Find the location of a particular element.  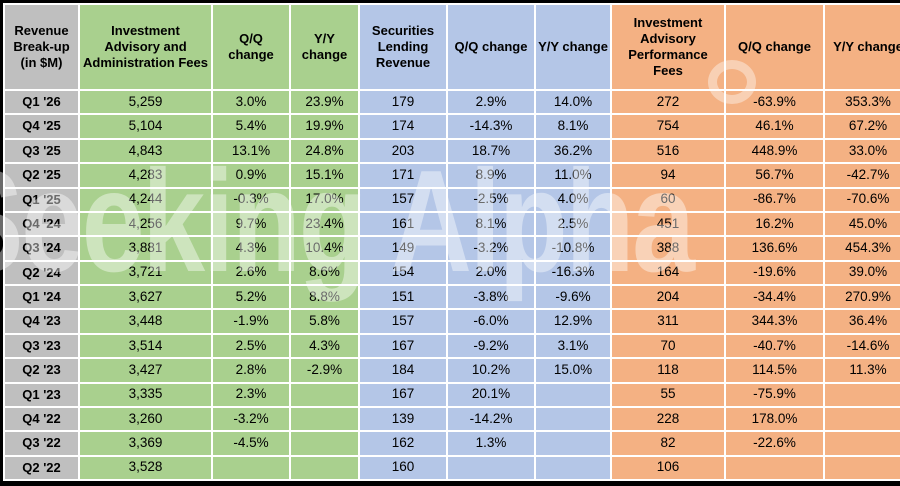

perf-fees-value: 388 is located at coordinates (668, 248).